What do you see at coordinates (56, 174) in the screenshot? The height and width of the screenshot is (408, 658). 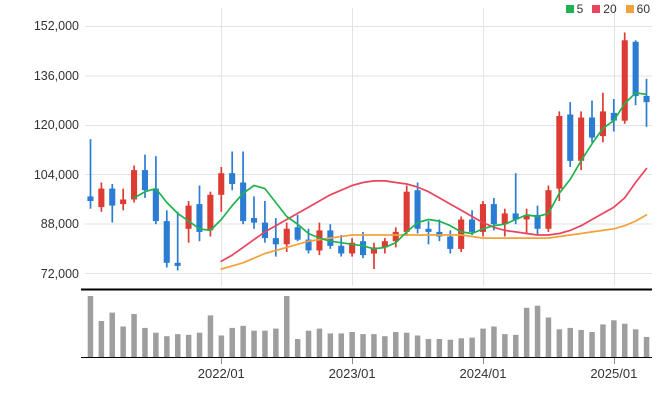 I see `y-axis-label: 104,000` at bounding box center [56, 174].